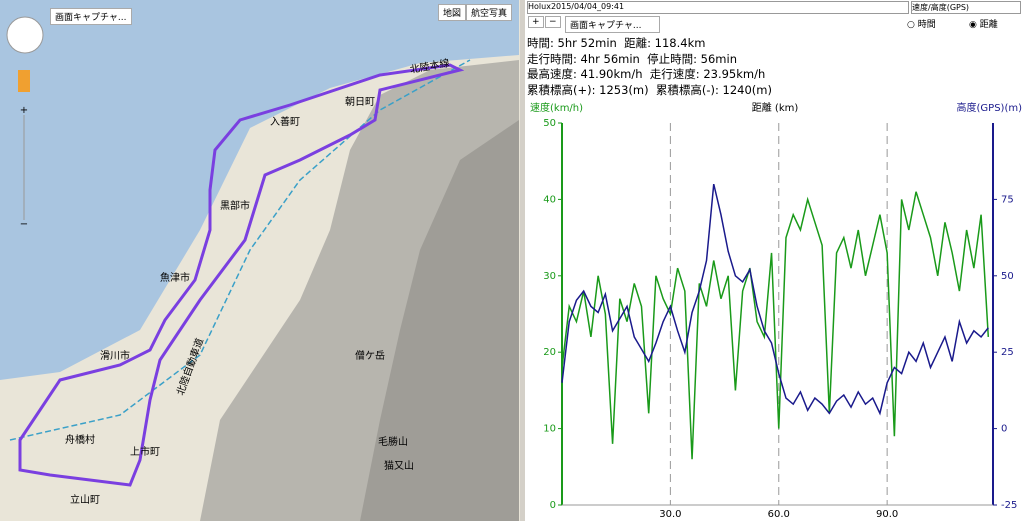 The image size is (1024, 521). I want to click on y-tick-label: 0, so click(553, 505).